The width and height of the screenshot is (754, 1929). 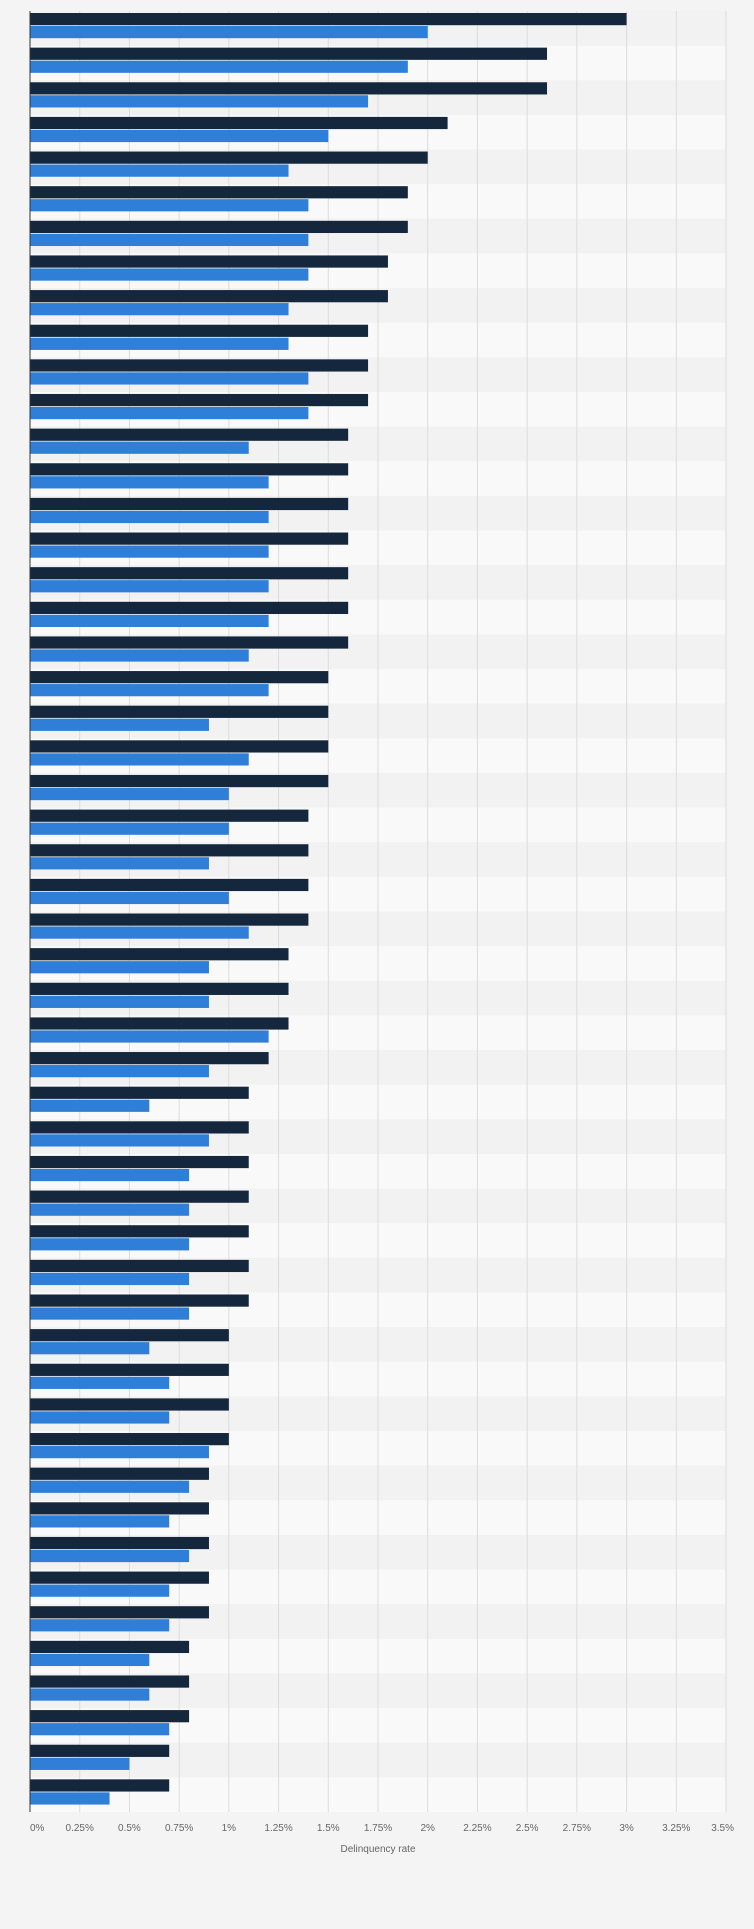 I want to click on x-tick-label: 3%, so click(x=626, y=1828).